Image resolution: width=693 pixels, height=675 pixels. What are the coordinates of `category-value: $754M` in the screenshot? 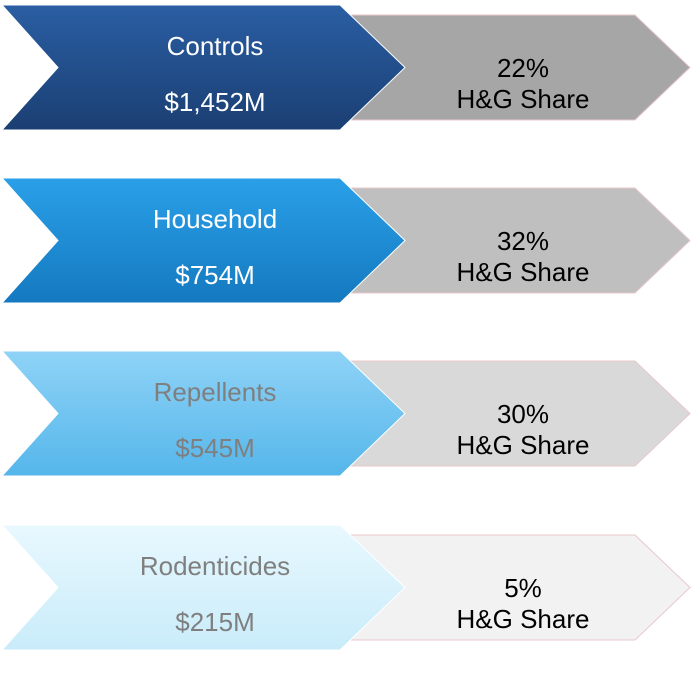 It's located at (215, 275).